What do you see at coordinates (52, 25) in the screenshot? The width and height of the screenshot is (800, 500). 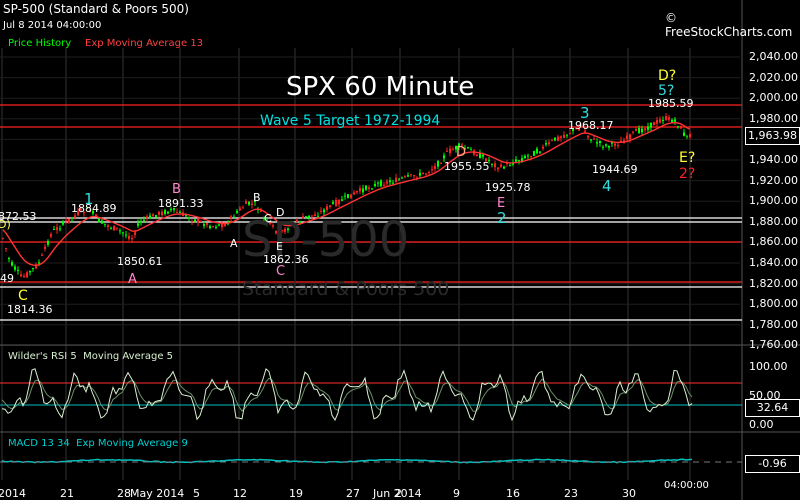 I see `chart-datetime: Jul 8 2014 04:00:00` at bounding box center [52, 25].